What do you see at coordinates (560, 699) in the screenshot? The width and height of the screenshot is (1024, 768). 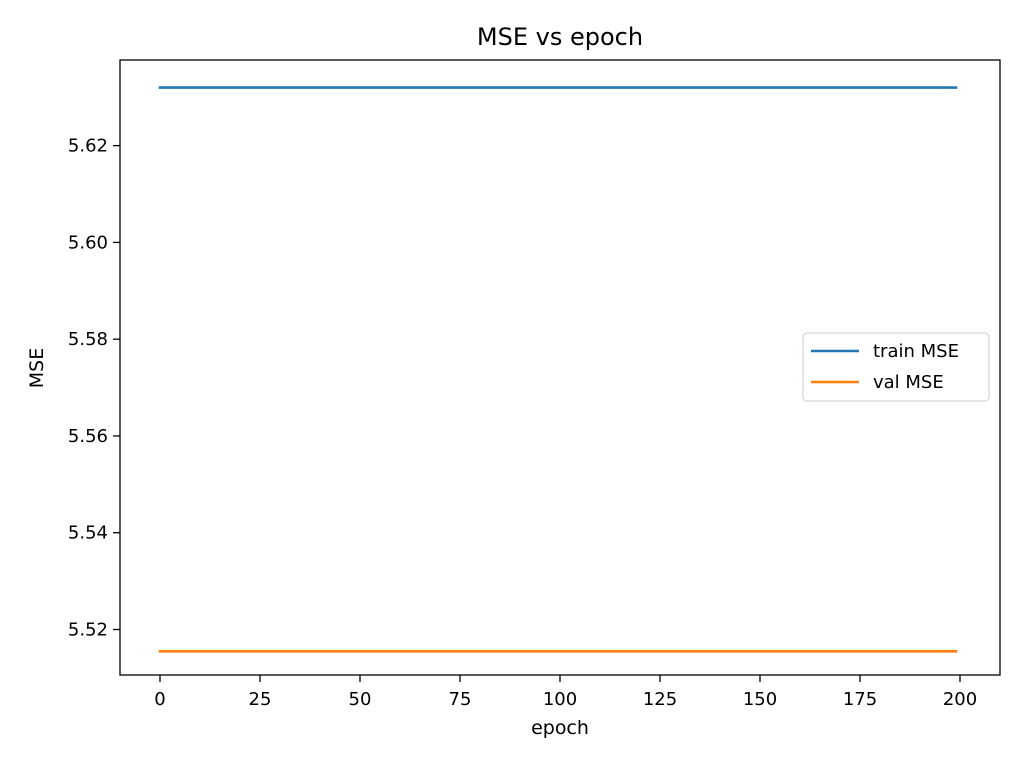 I see `x-tick-label: 100` at bounding box center [560, 699].